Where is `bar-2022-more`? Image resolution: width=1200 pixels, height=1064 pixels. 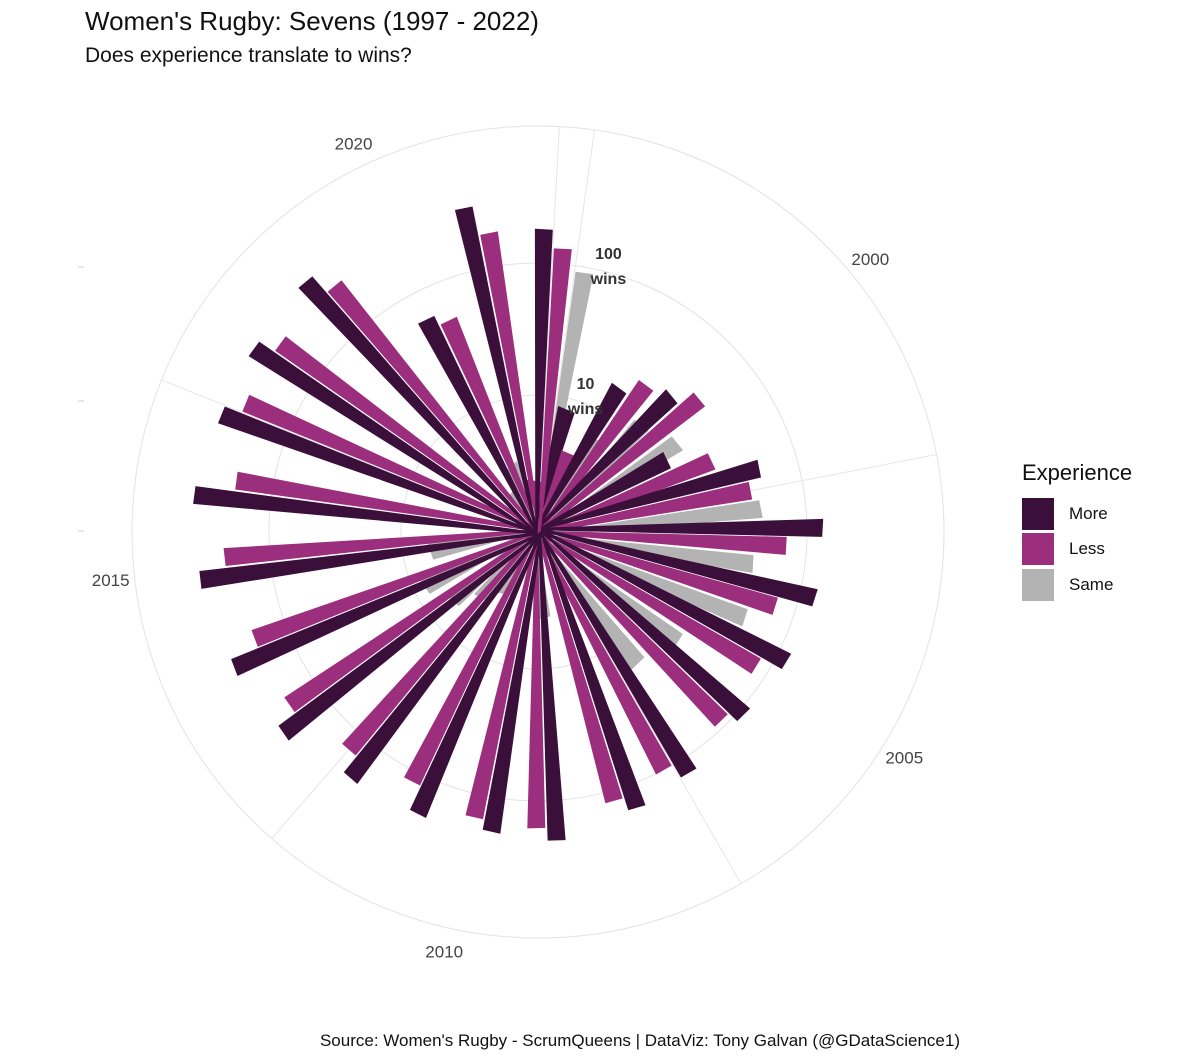 bar-2022-more is located at coordinates (543, 380).